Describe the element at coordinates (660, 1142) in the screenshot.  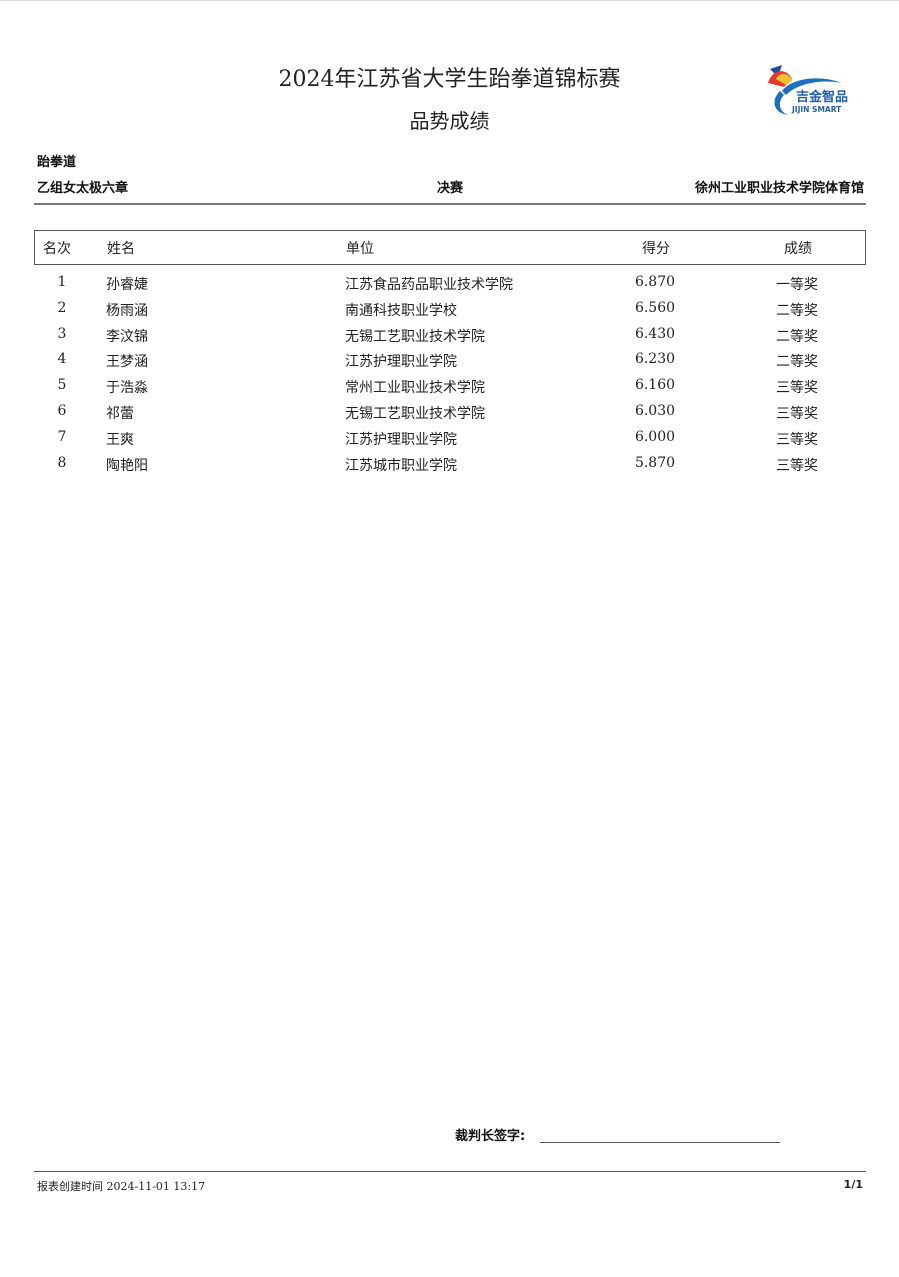
I see `signature-line` at that location.